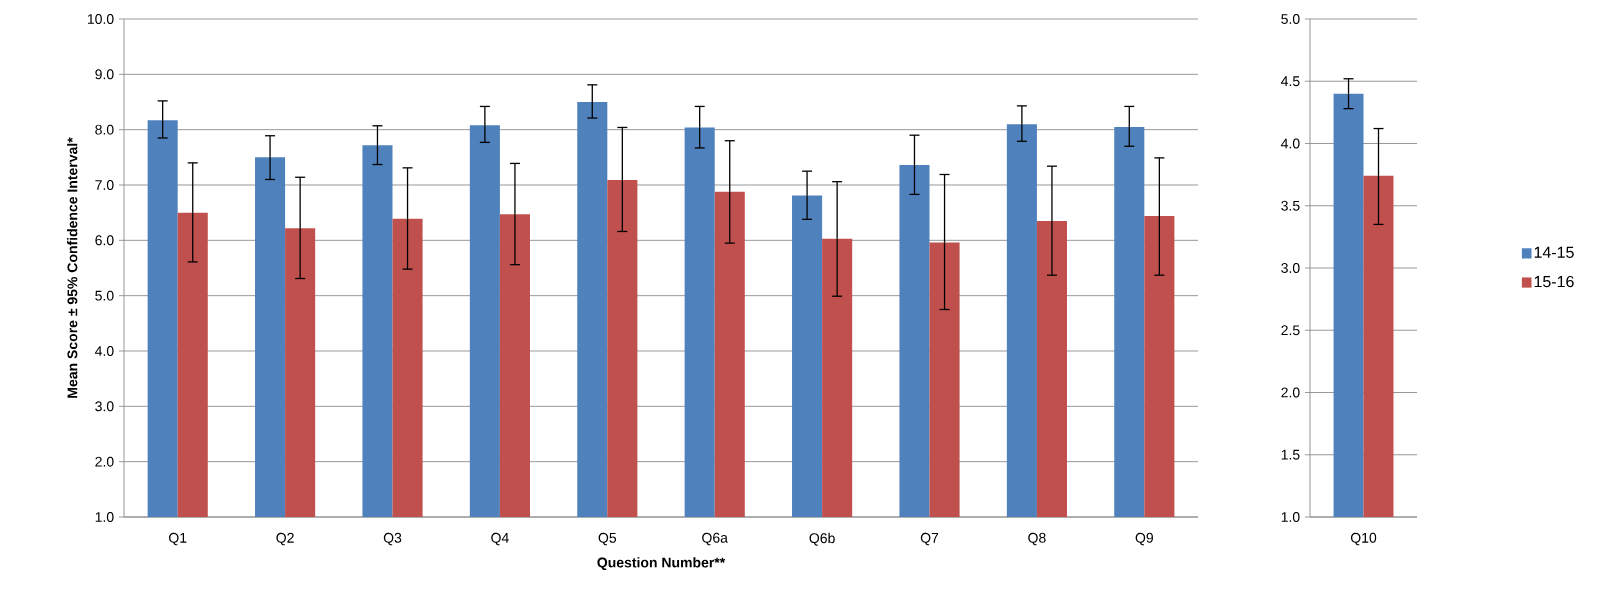  Describe the element at coordinates (1290, 205) in the screenshot. I see `y-tick-label: 3.5` at that location.